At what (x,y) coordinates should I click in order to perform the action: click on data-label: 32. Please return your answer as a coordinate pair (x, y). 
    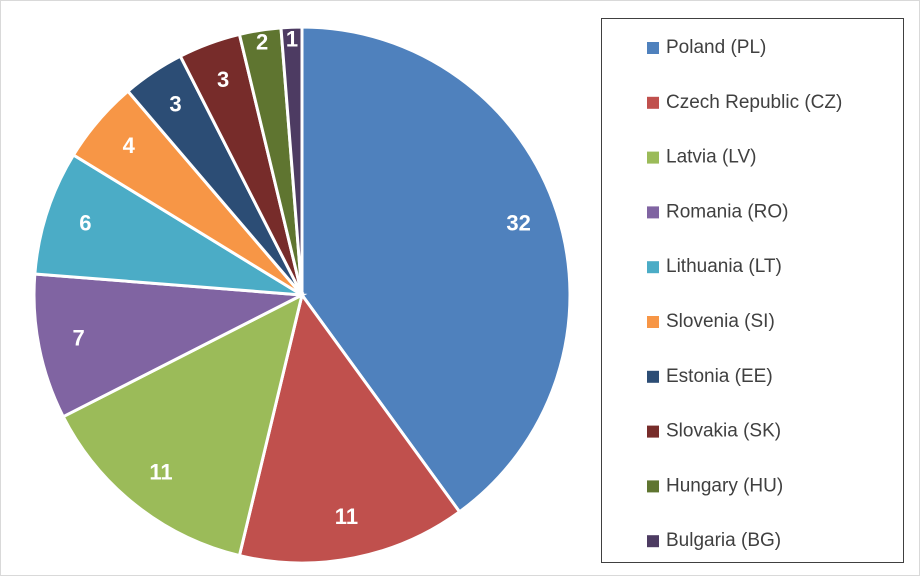
    Looking at the image, I should click on (518, 222).